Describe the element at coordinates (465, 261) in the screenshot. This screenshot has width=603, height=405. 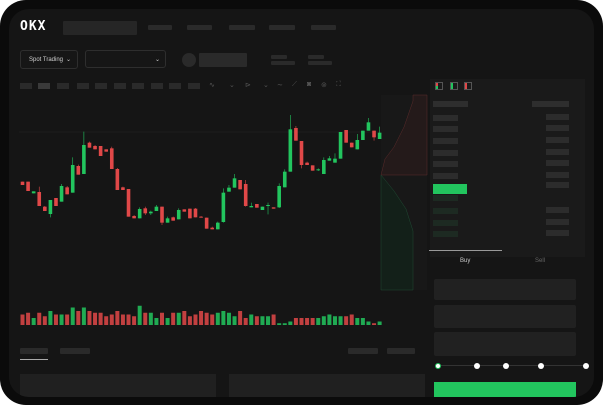
I see `tab-buy: Buy` at that location.